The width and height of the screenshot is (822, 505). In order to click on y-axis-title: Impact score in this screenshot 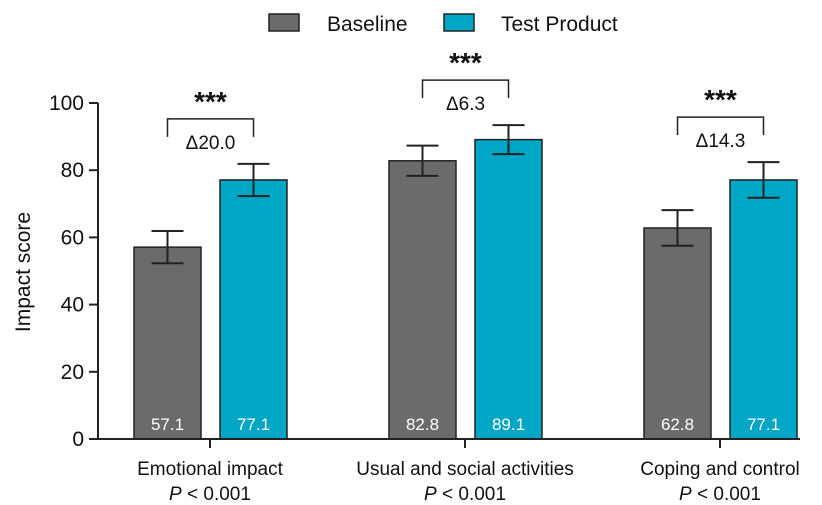, I will do `click(23, 272)`.